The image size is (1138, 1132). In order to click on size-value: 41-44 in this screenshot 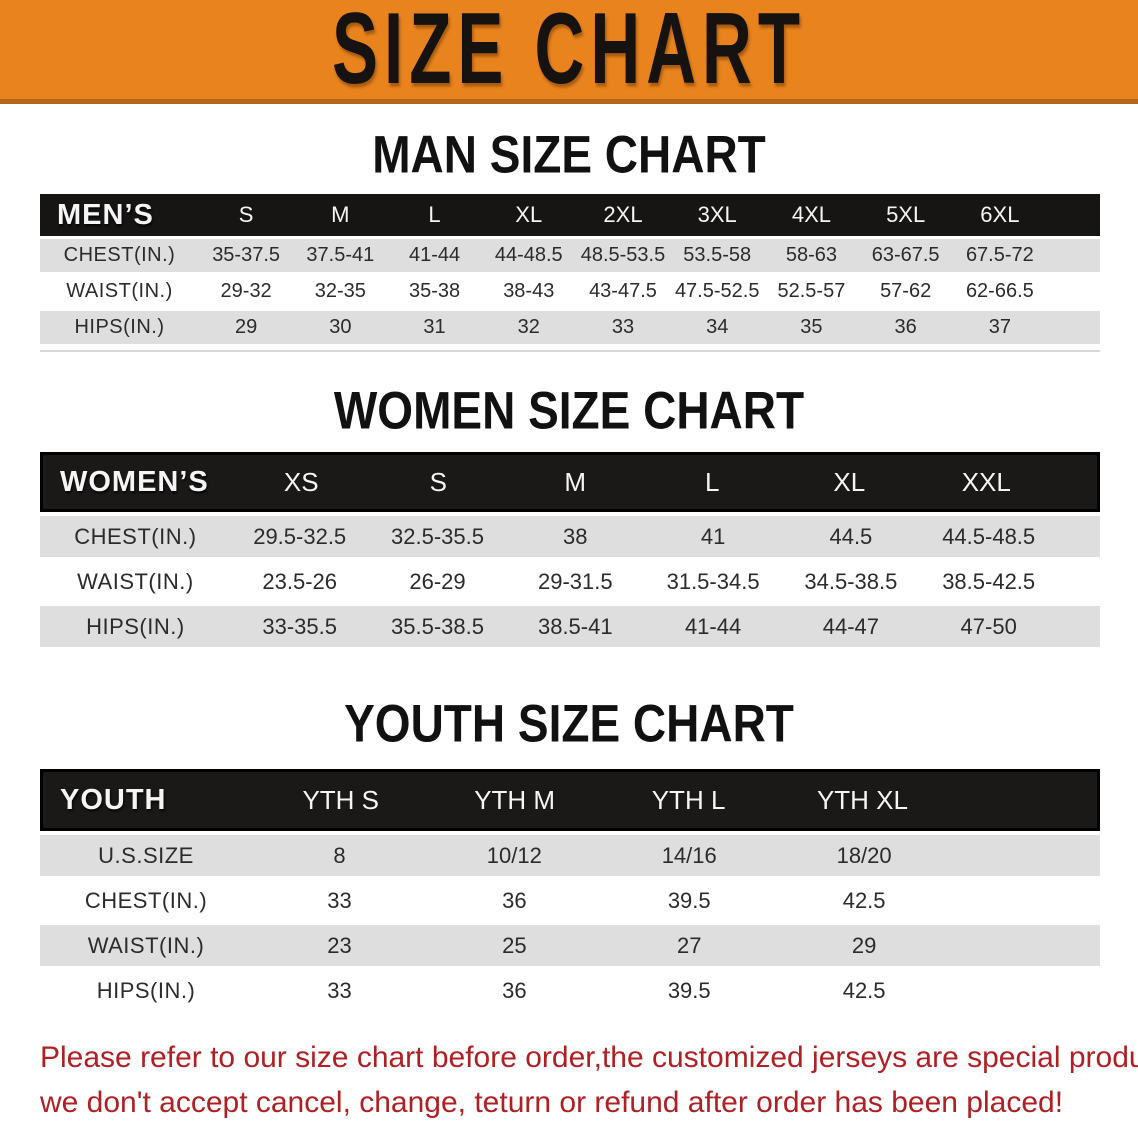, I will do `click(713, 626)`.